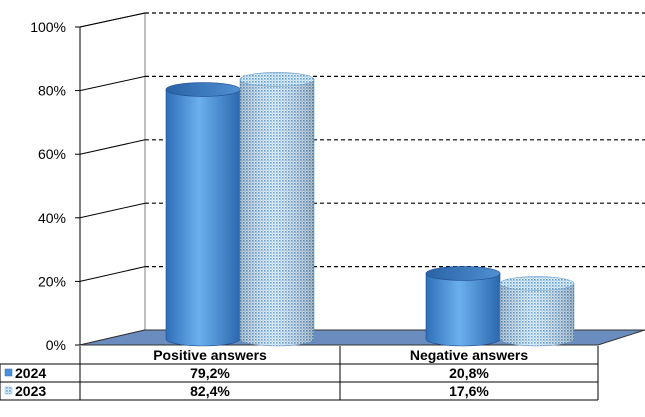 The image size is (645, 417). Describe the element at coordinates (210, 373) in the screenshot. I see `data-label: 79,2%` at that location.